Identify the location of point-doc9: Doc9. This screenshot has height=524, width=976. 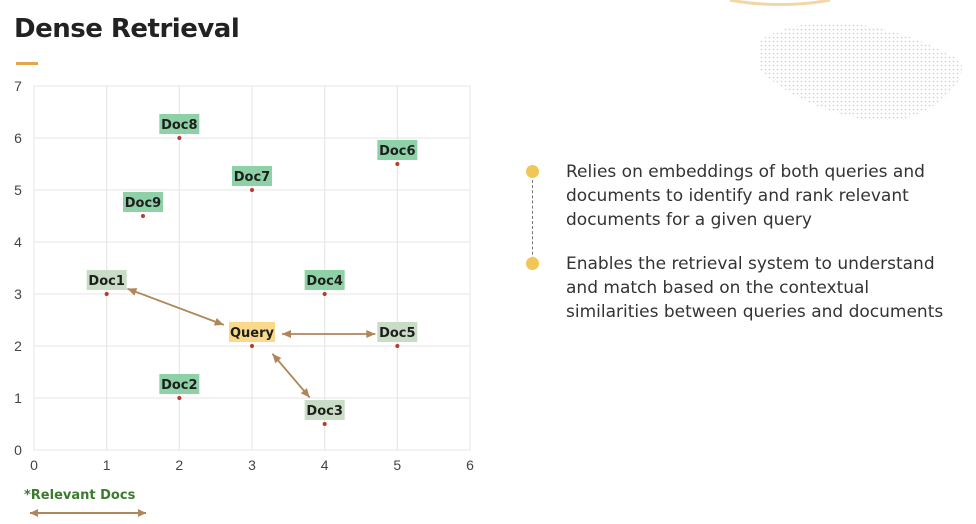
(143, 205).